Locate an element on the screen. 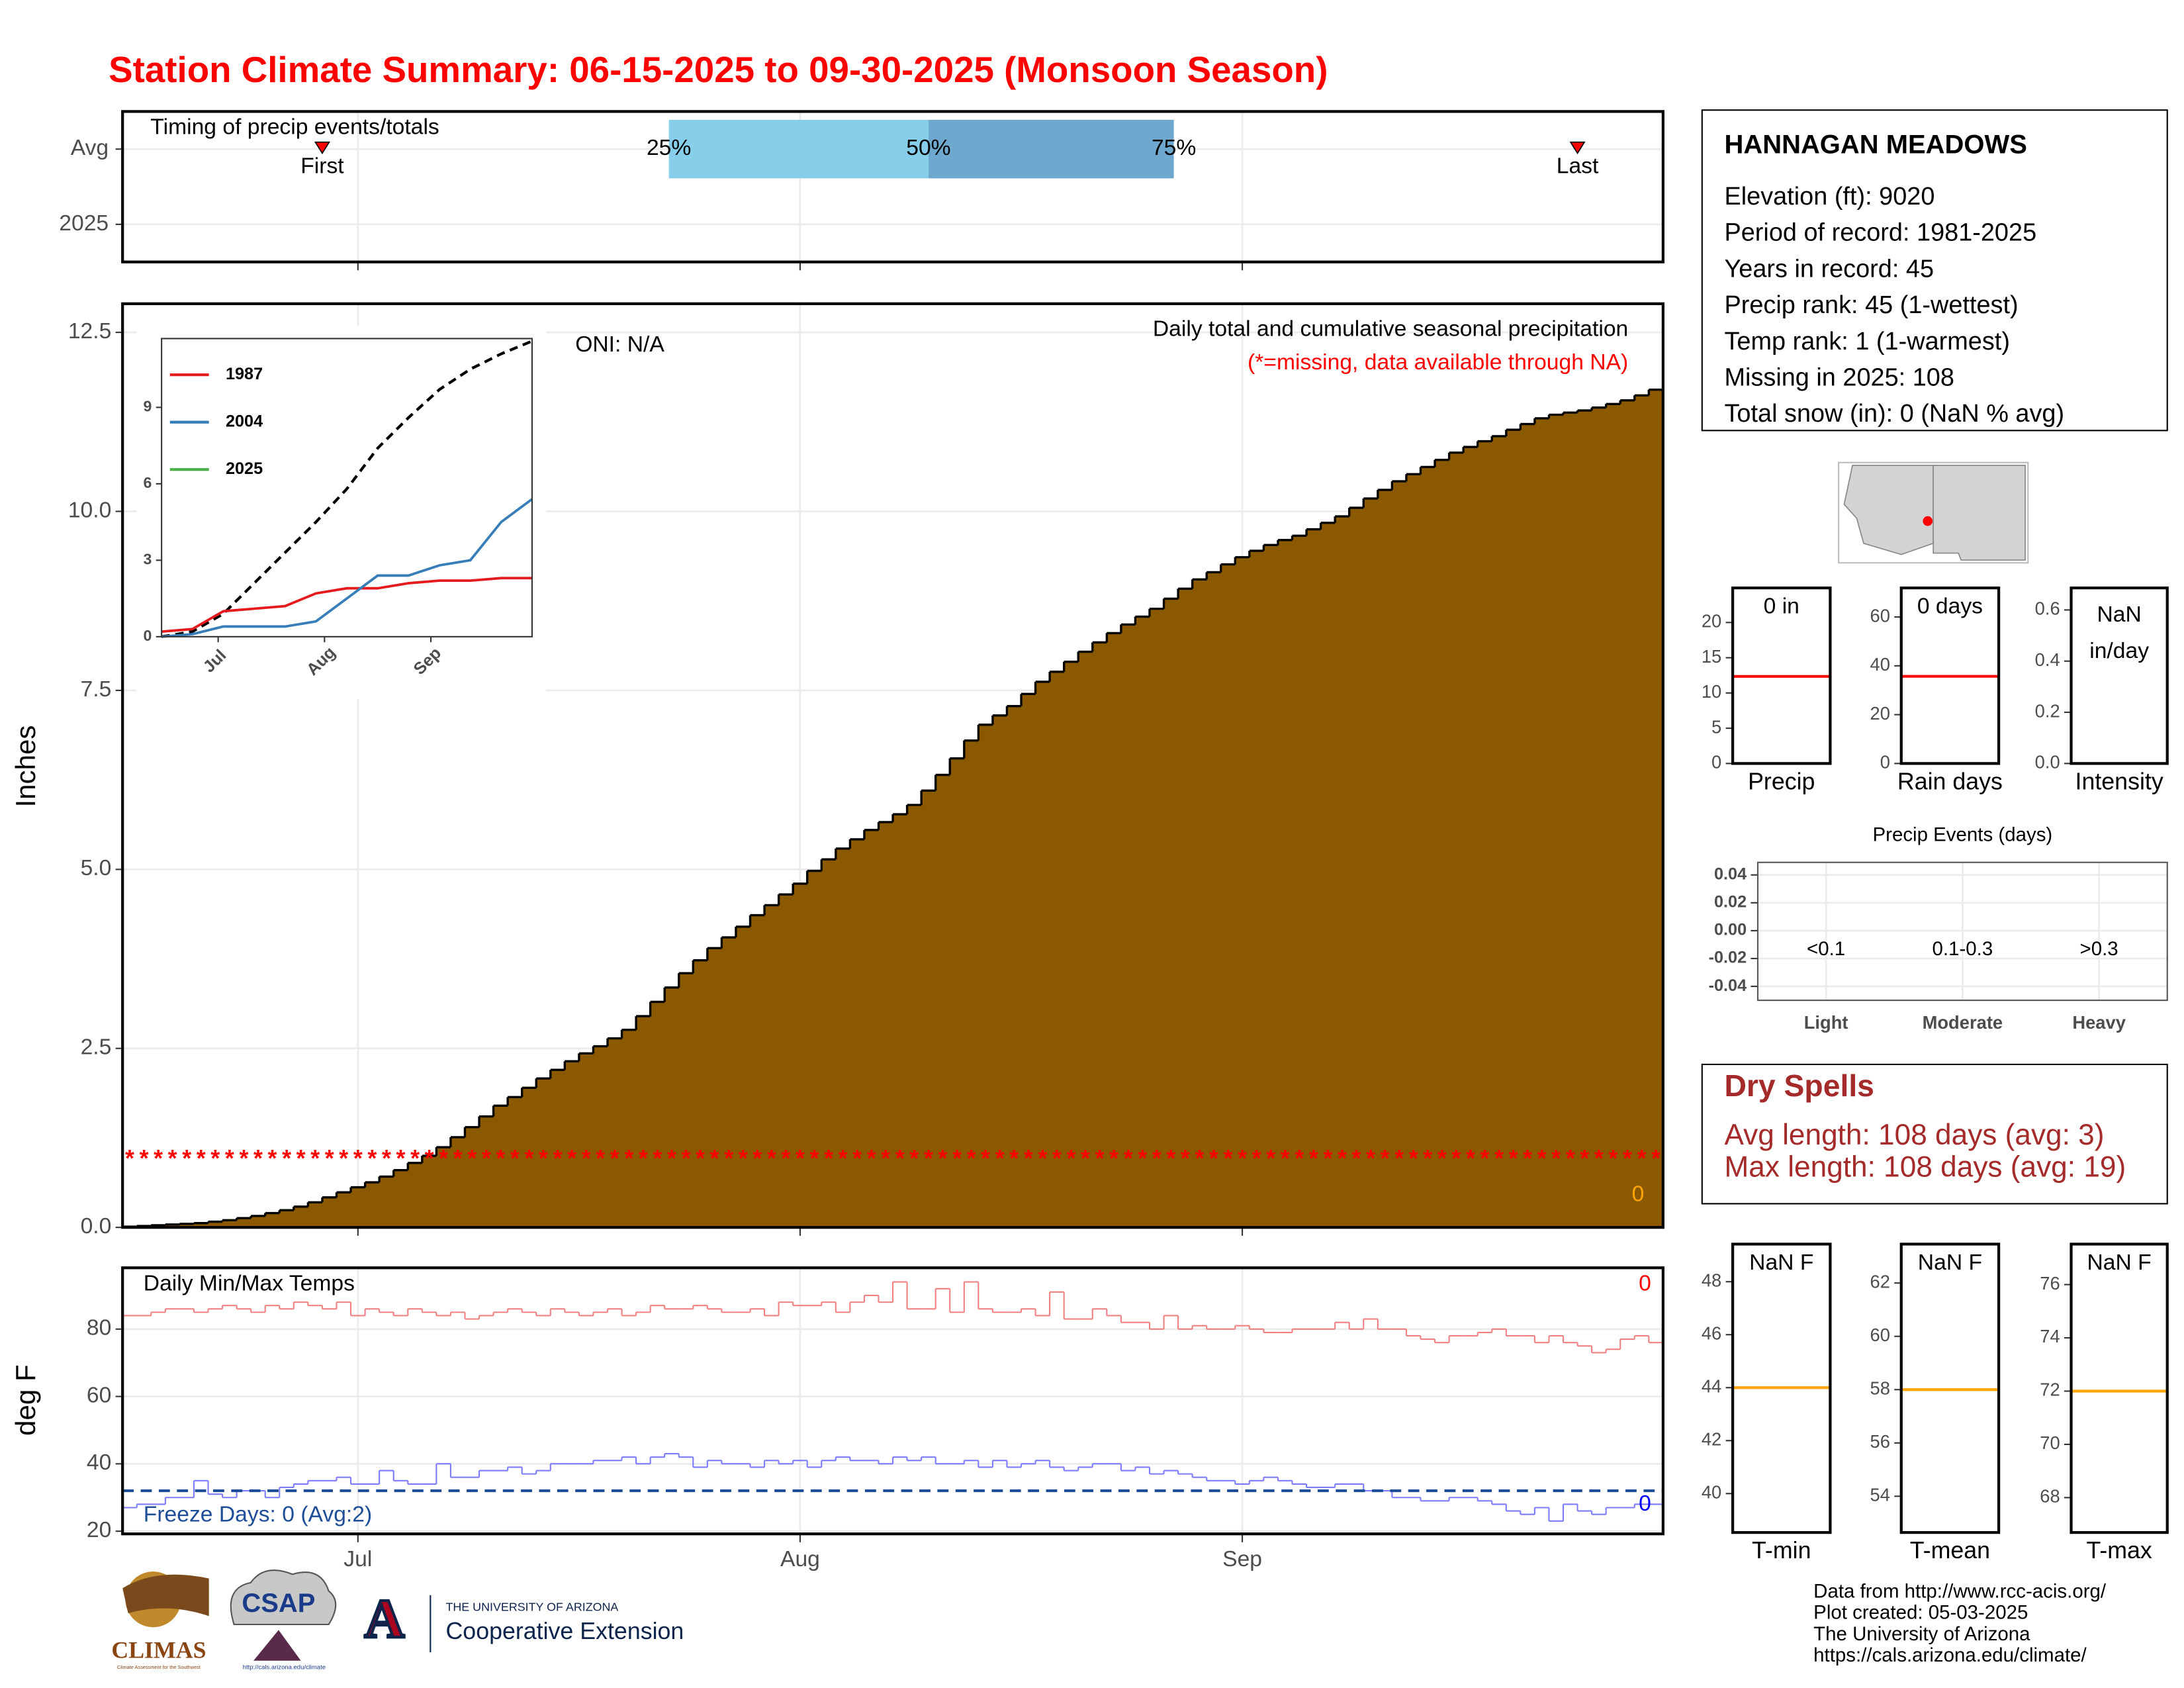  x-tick-label: Sep is located at coordinates (1242, 1559).